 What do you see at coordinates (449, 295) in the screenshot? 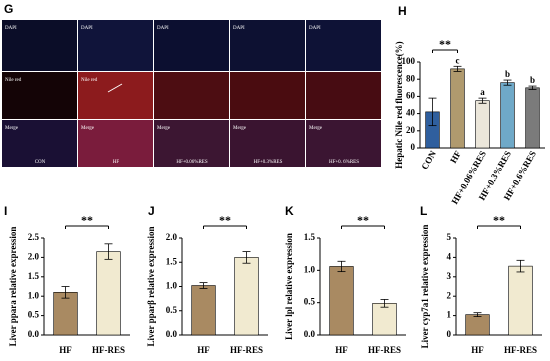
I see `y-tick-label: 2` at bounding box center [449, 295].